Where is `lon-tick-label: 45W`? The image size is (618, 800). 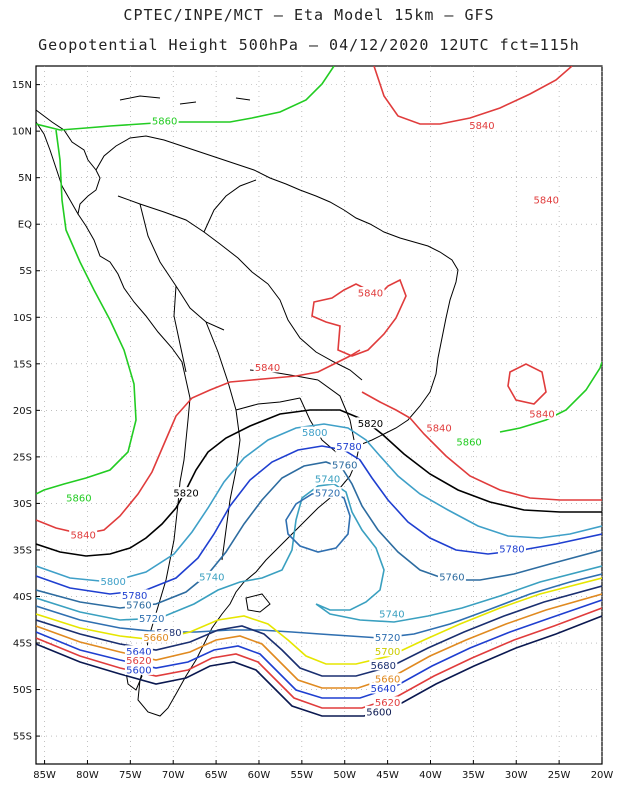 lon-tick-label: 45W is located at coordinates (387, 775).